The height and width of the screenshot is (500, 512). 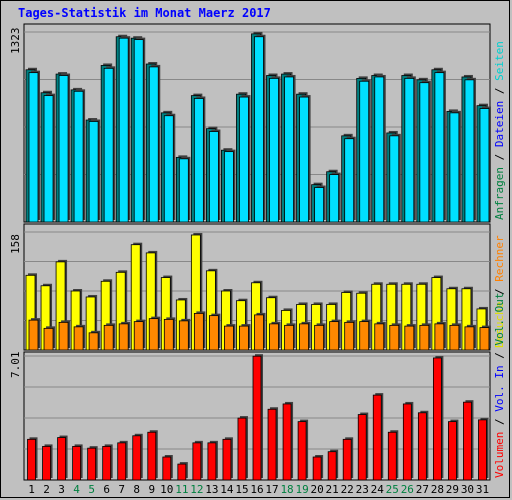 What do you see at coordinates (407, 489) in the screenshot?
I see `x-tick-label-26: 26` at bounding box center [407, 489].